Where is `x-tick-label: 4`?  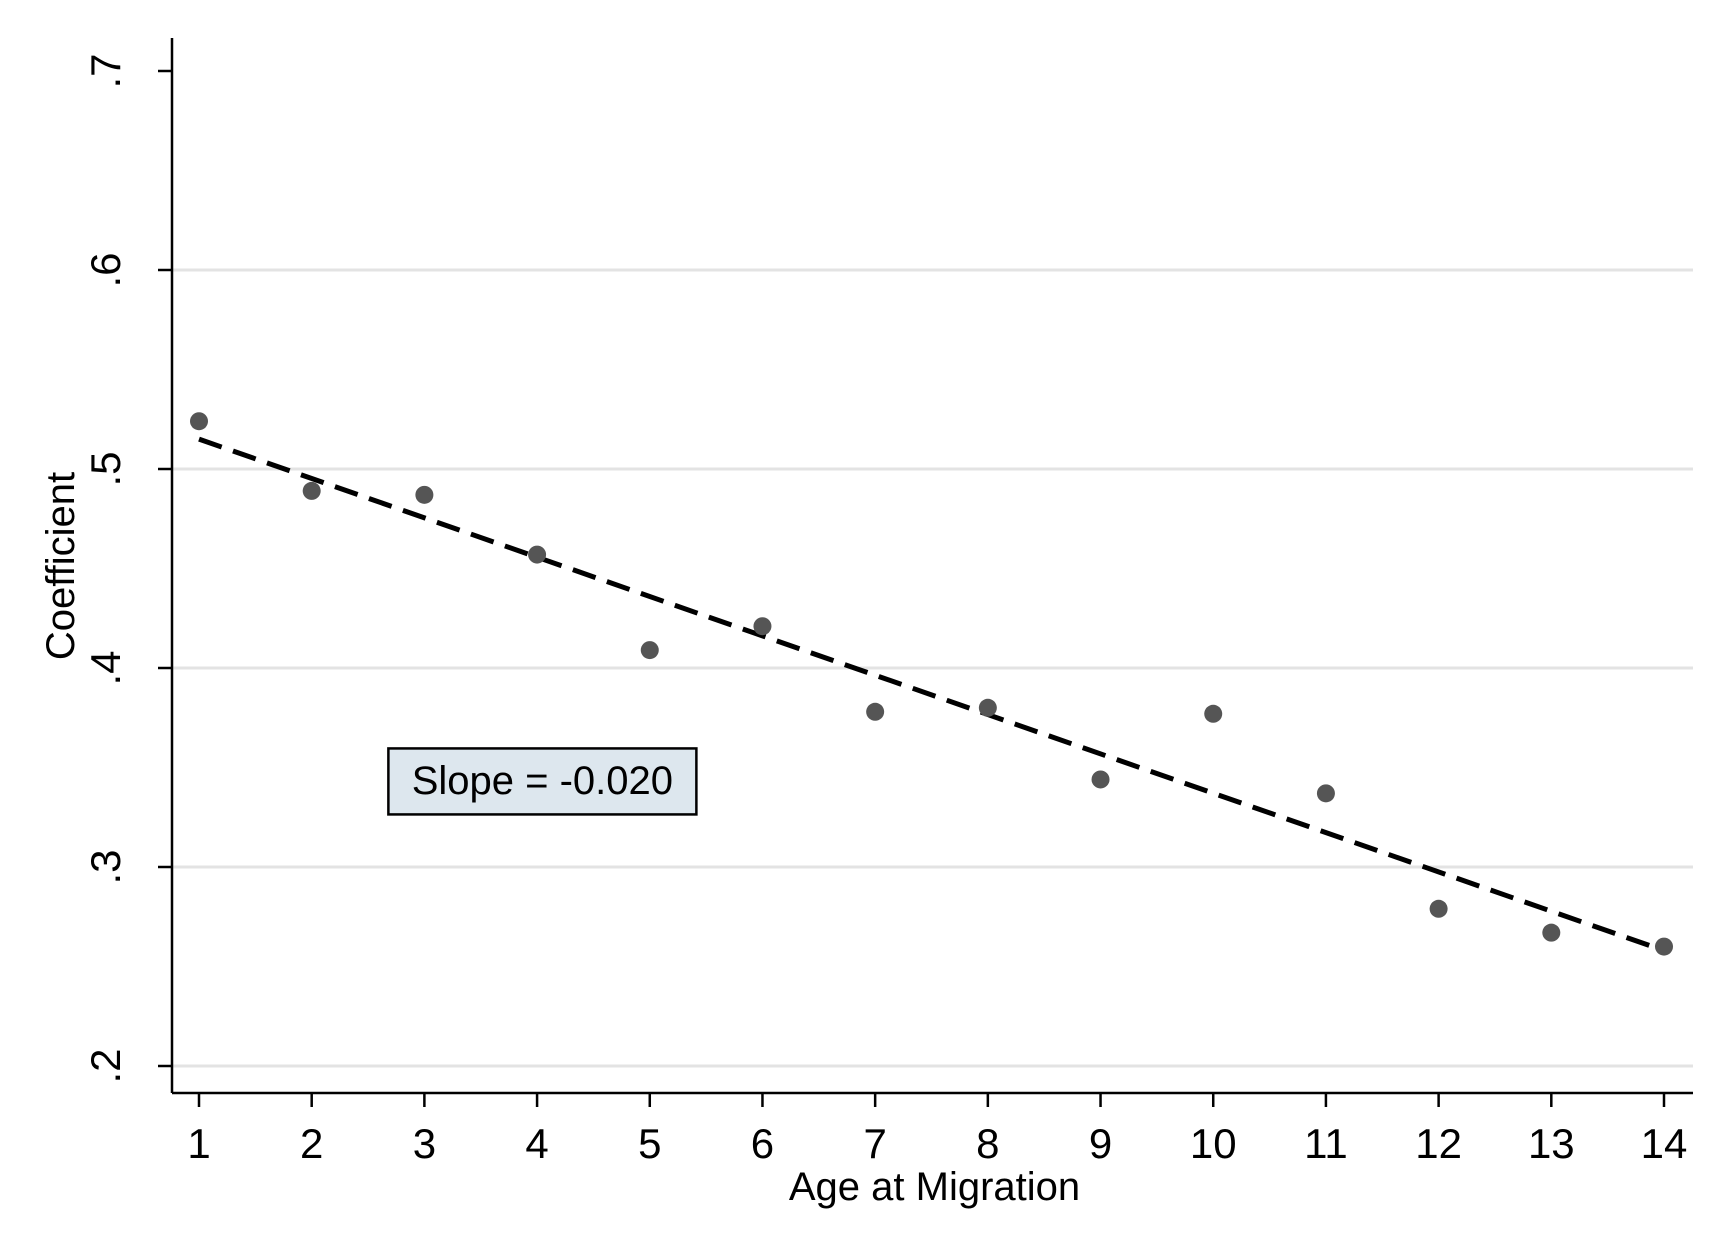 x-tick-label: 4 is located at coordinates (536, 1143).